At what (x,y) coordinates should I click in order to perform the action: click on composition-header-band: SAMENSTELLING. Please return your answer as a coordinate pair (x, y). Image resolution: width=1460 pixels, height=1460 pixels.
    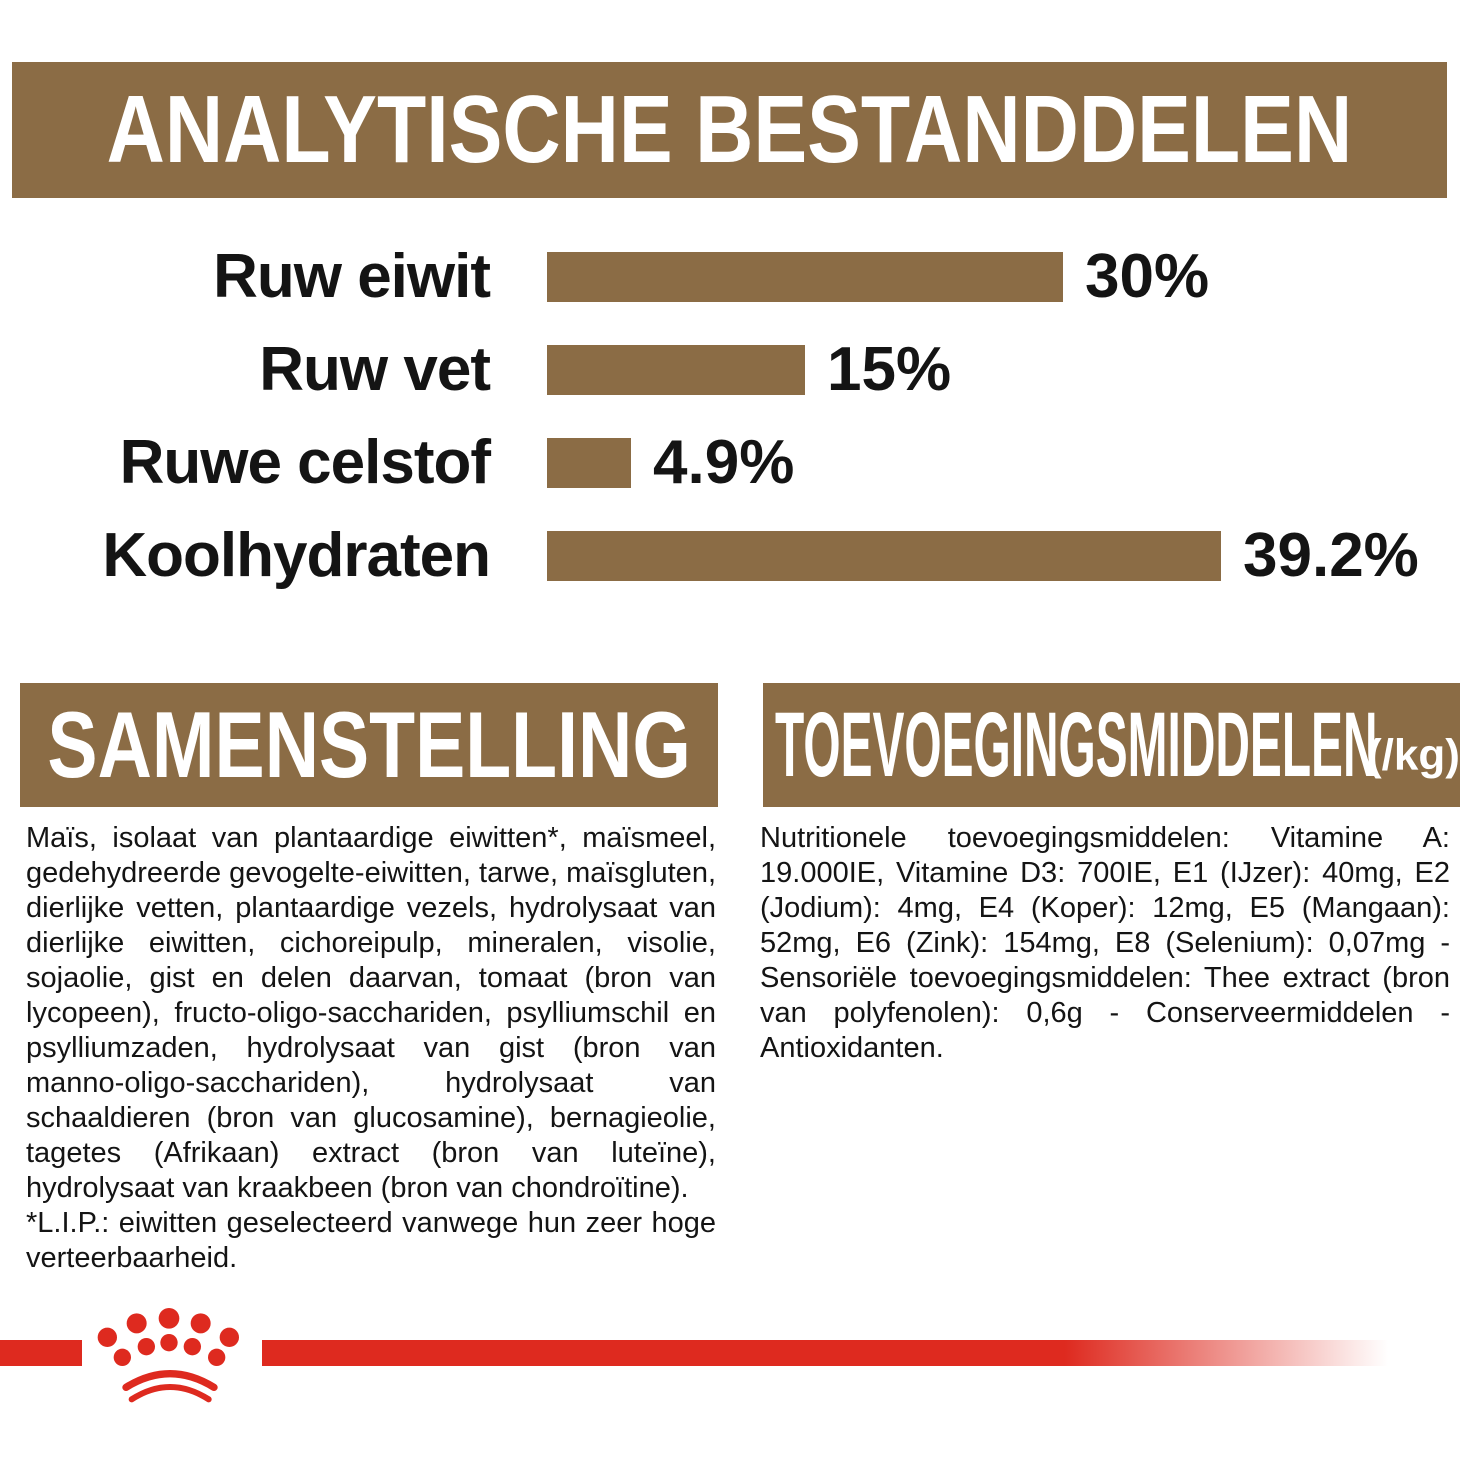
    Looking at the image, I should click on (369, 745).